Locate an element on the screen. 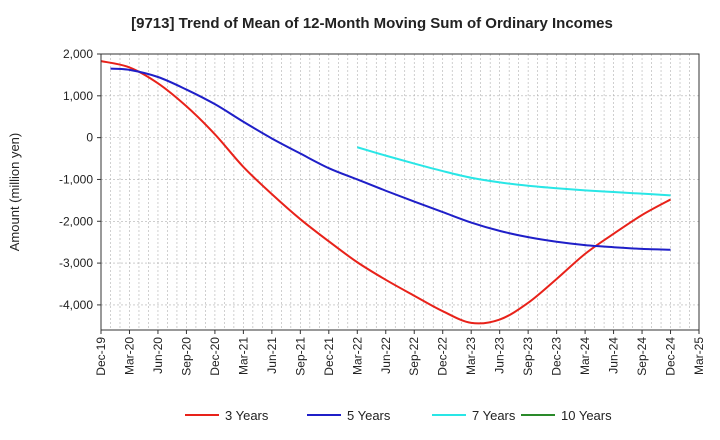 The height and width of the screenshot is (440, 720). x-tick-label: Mar-21 is located at coordinates (243, 356).